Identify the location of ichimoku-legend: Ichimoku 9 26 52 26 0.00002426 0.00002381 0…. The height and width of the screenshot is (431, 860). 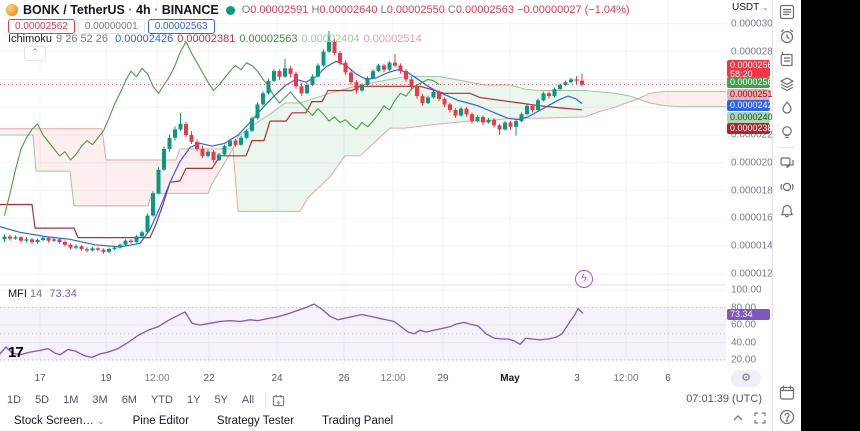
(215, 39).